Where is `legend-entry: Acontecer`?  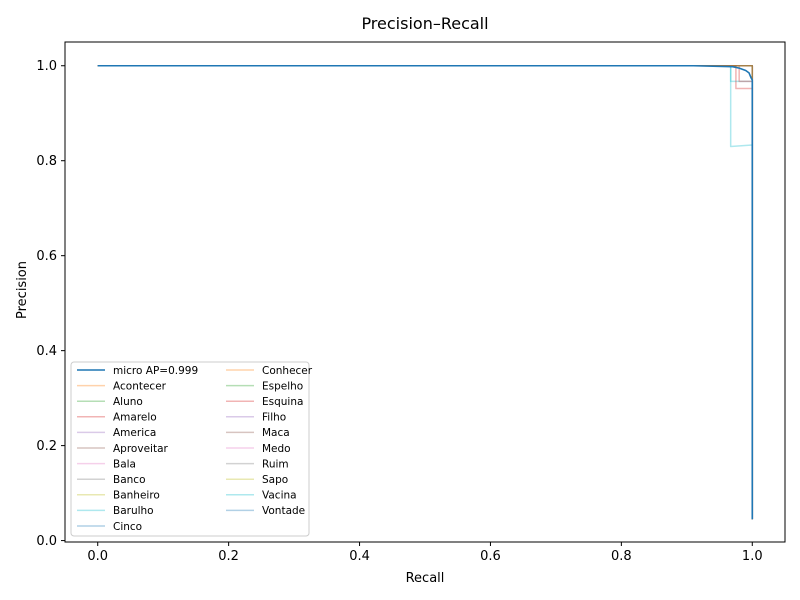 legend-entry: Acontecer is located at coordinates (122, 386).